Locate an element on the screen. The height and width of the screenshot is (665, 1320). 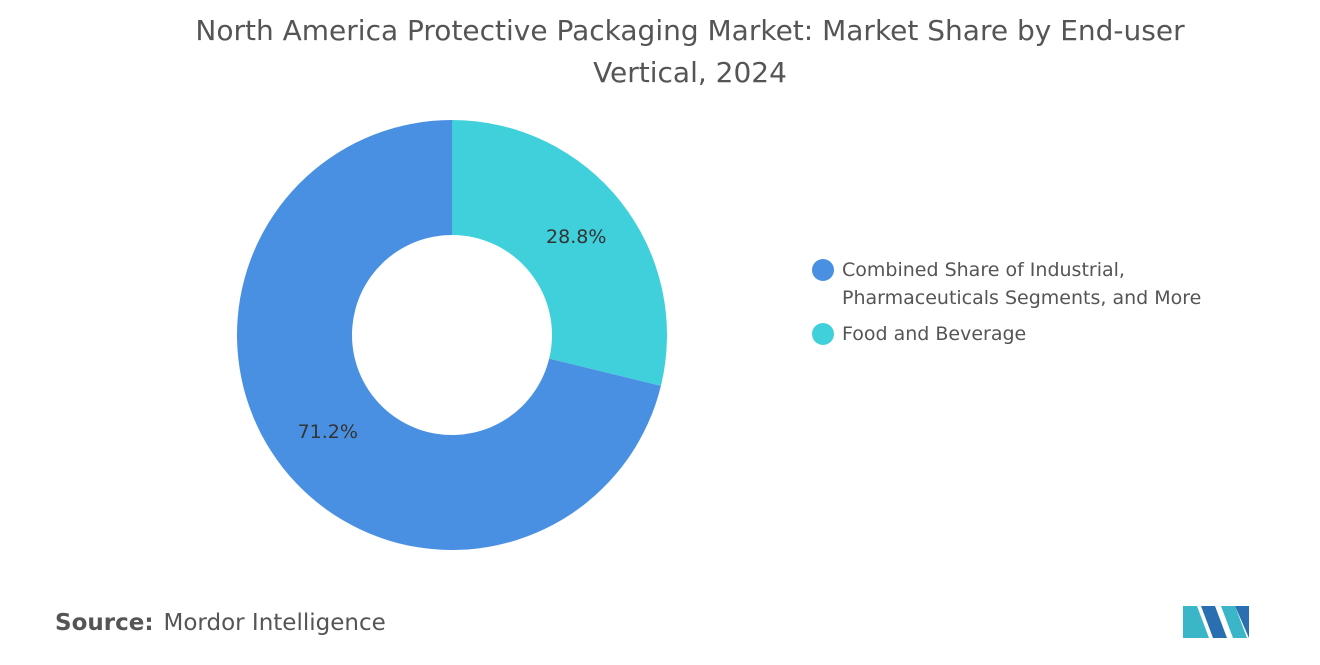
source: Source: Mordor Intelligence is located at coordinates (220, 623).